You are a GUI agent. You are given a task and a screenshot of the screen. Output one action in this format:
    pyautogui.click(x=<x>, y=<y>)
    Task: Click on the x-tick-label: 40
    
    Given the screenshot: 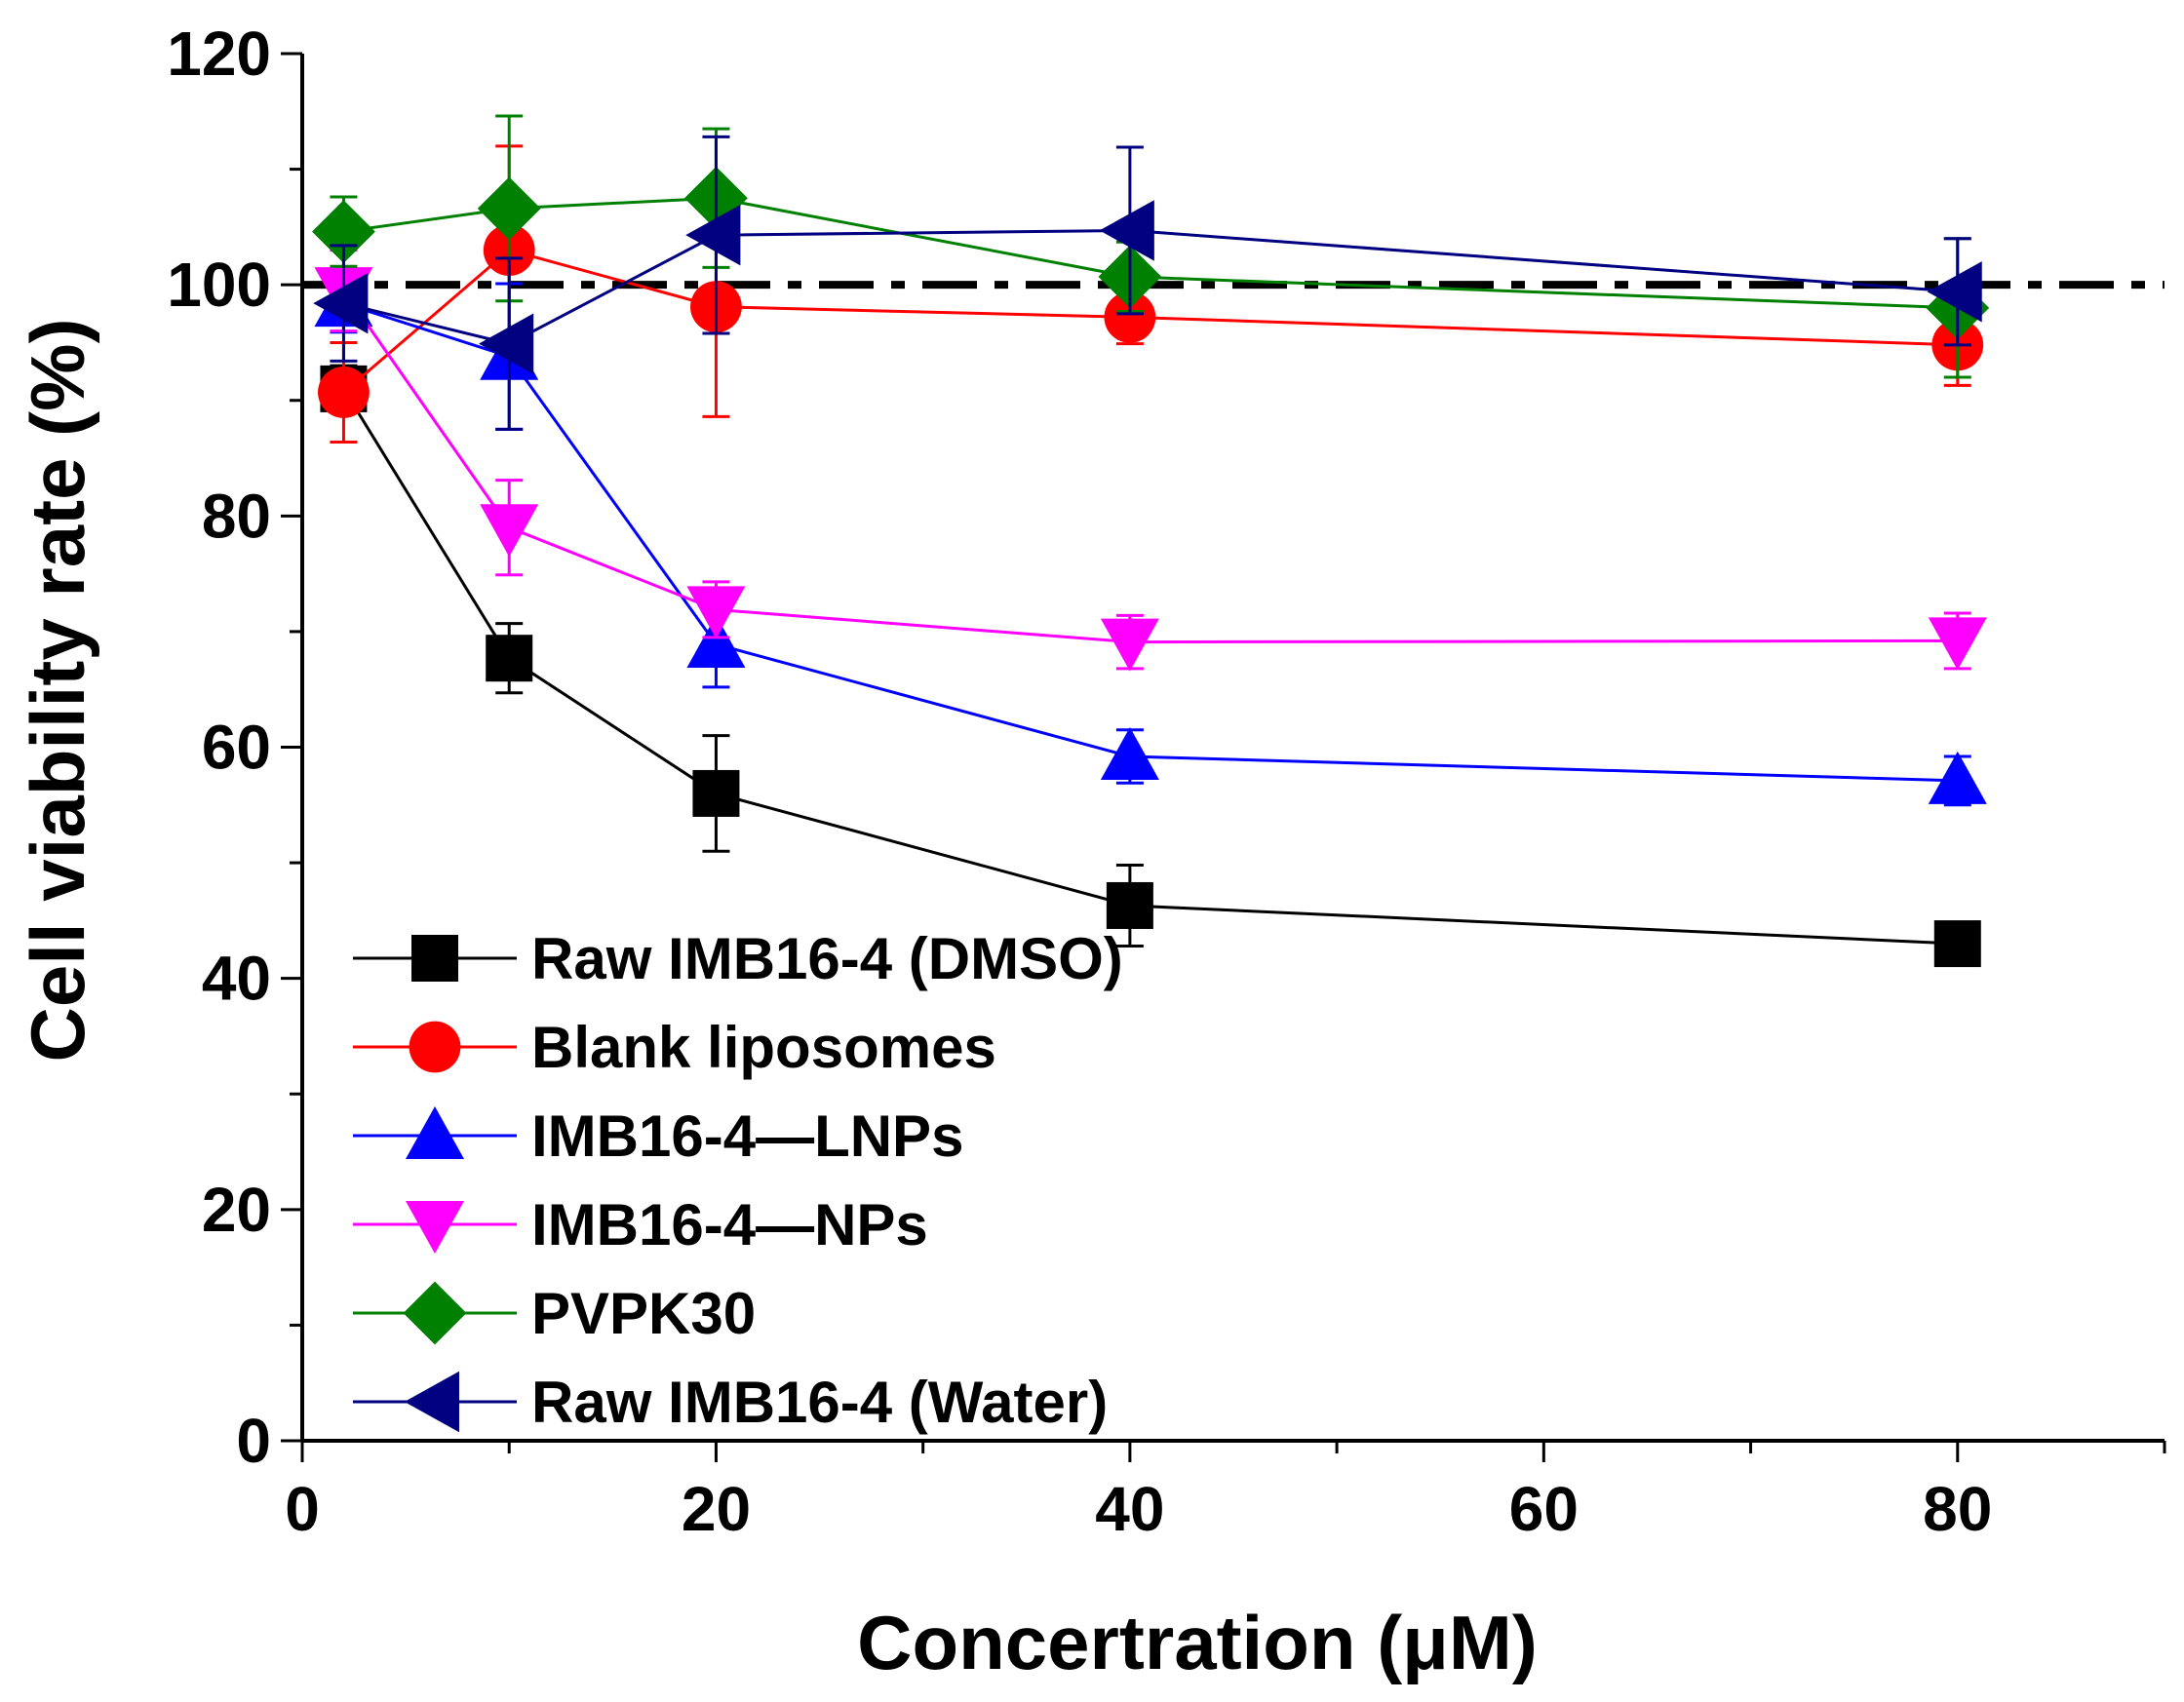 What is the action you would take?
    pyautogui.click(x=1129, y=1509)
    